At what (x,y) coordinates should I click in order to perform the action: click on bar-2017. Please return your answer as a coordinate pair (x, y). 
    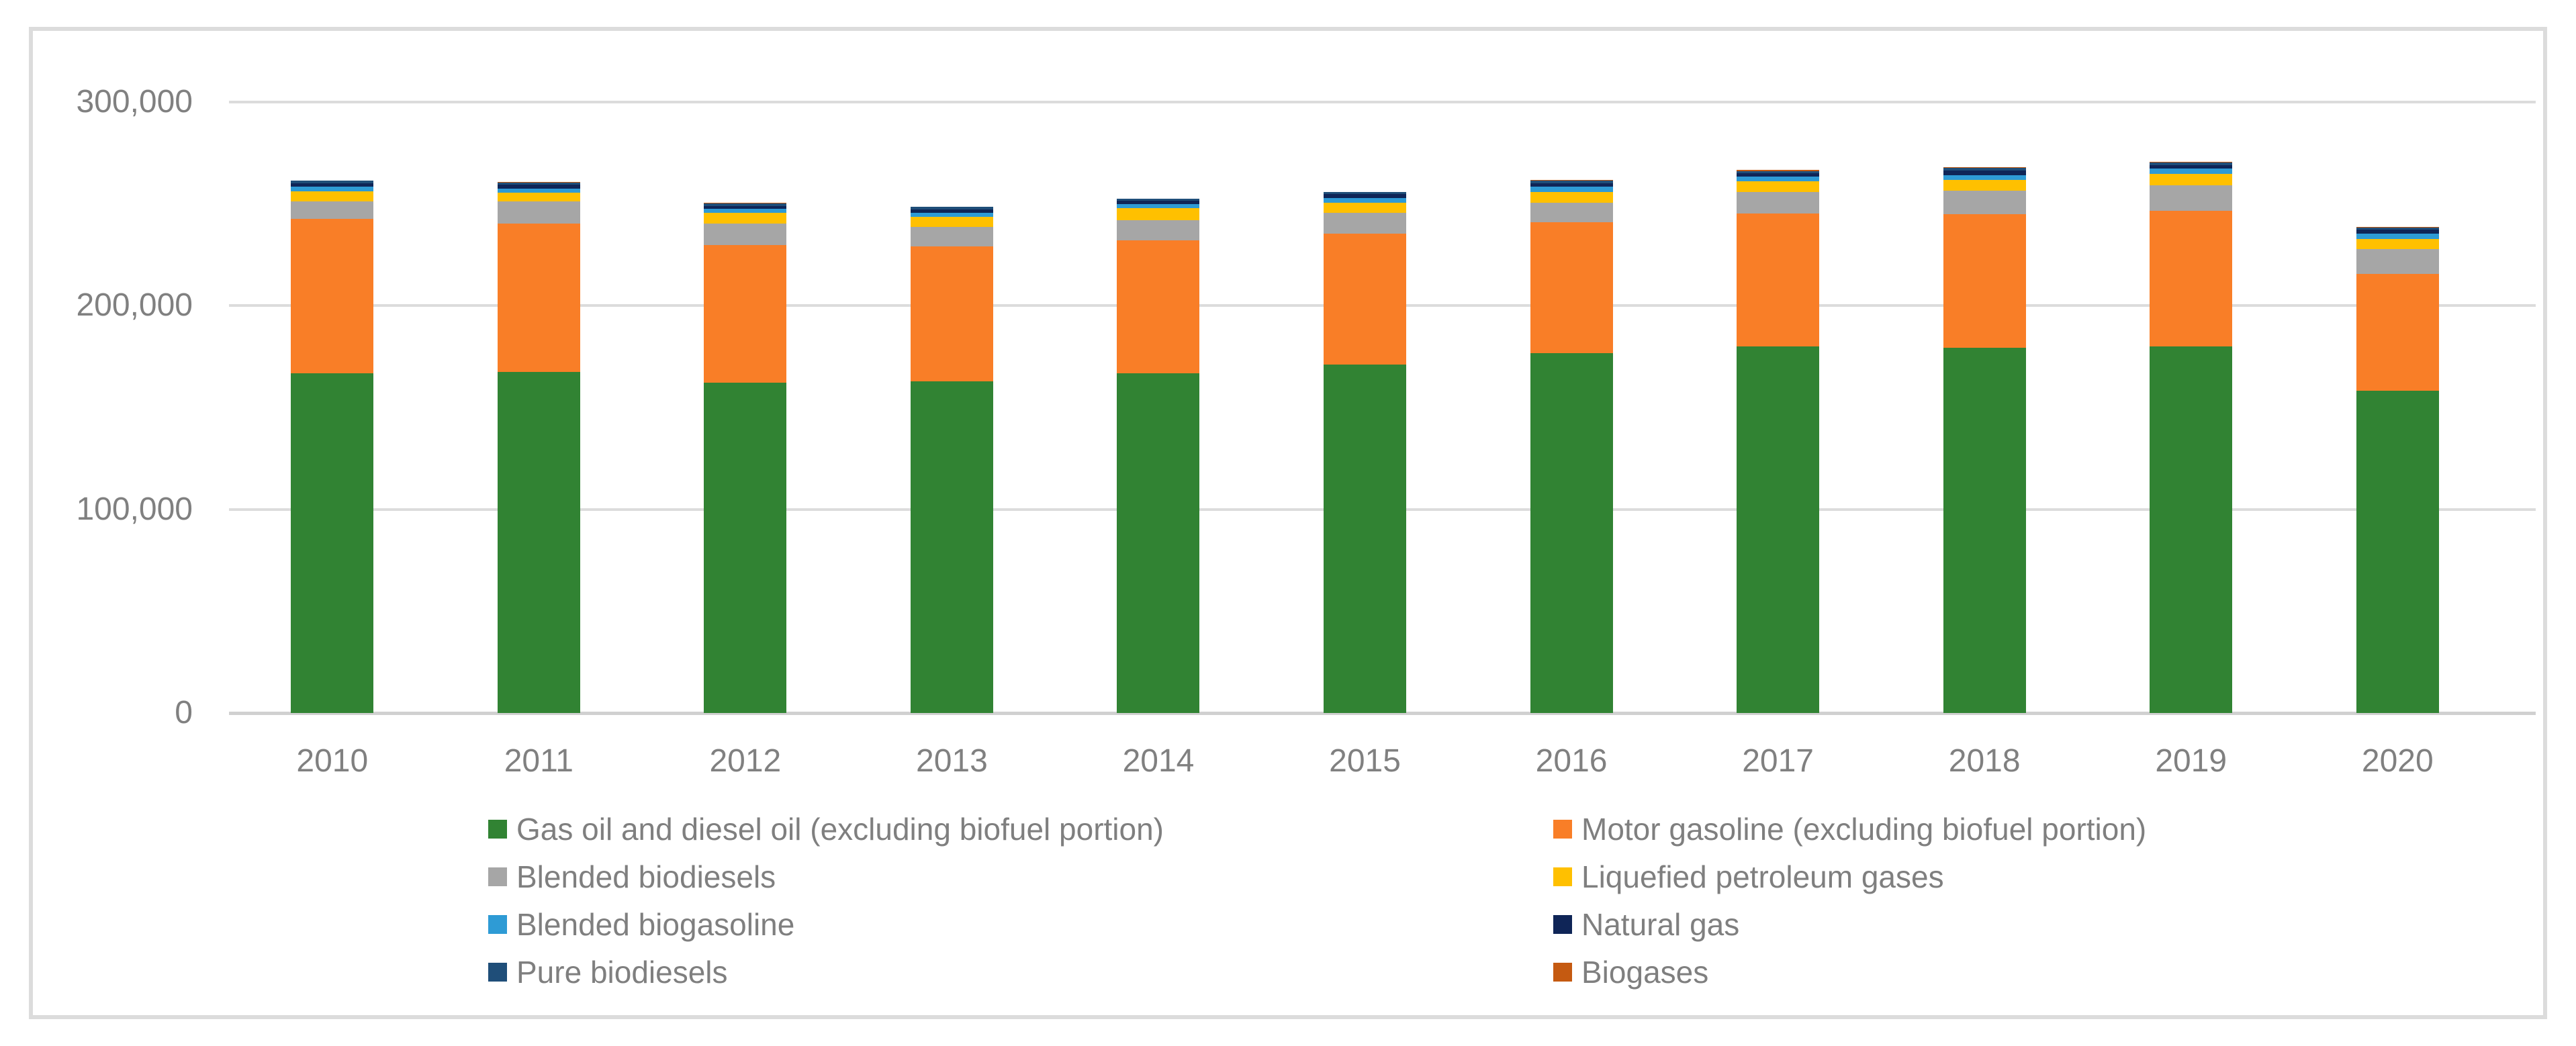
    Looking at the image, I should click on (1778, 441).